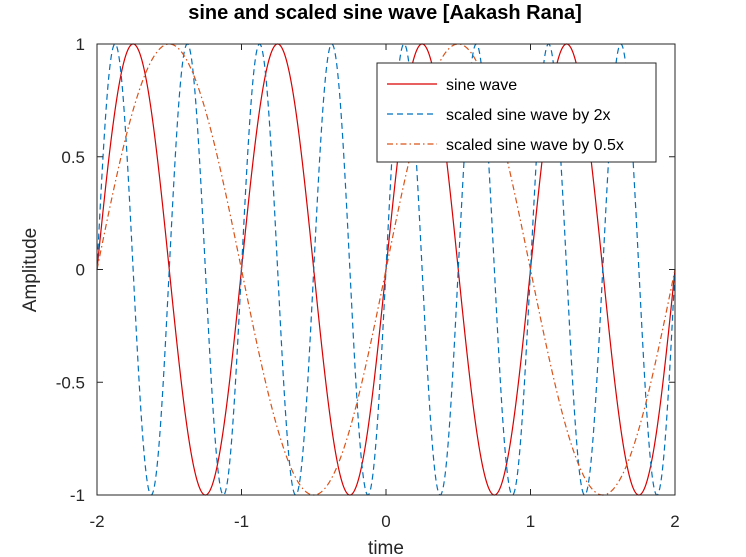  What do you see at coordinates (386, 547) in the screenshot?
I see `x-axis-label: time` at bounding box center [386, 547].